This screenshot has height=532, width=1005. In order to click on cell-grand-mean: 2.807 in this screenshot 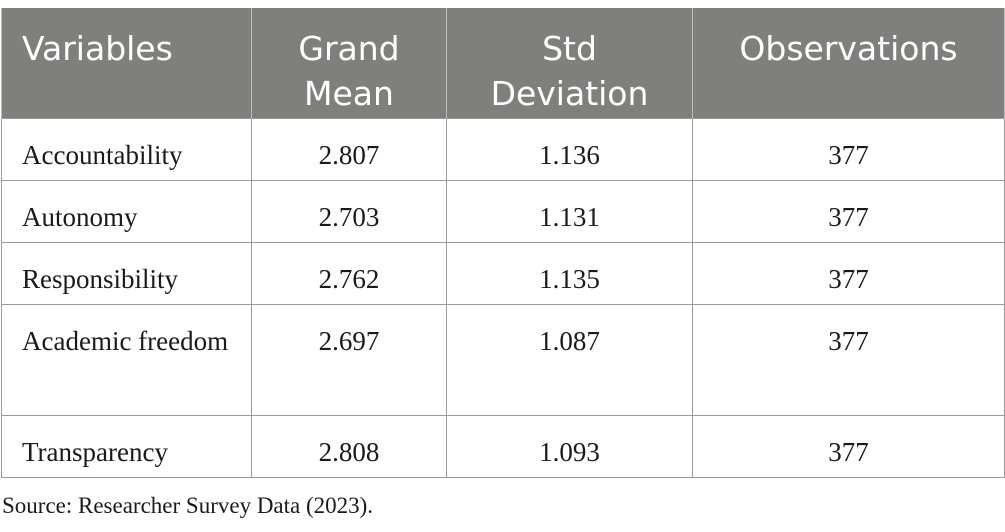, I will do `click(349, 149)`.